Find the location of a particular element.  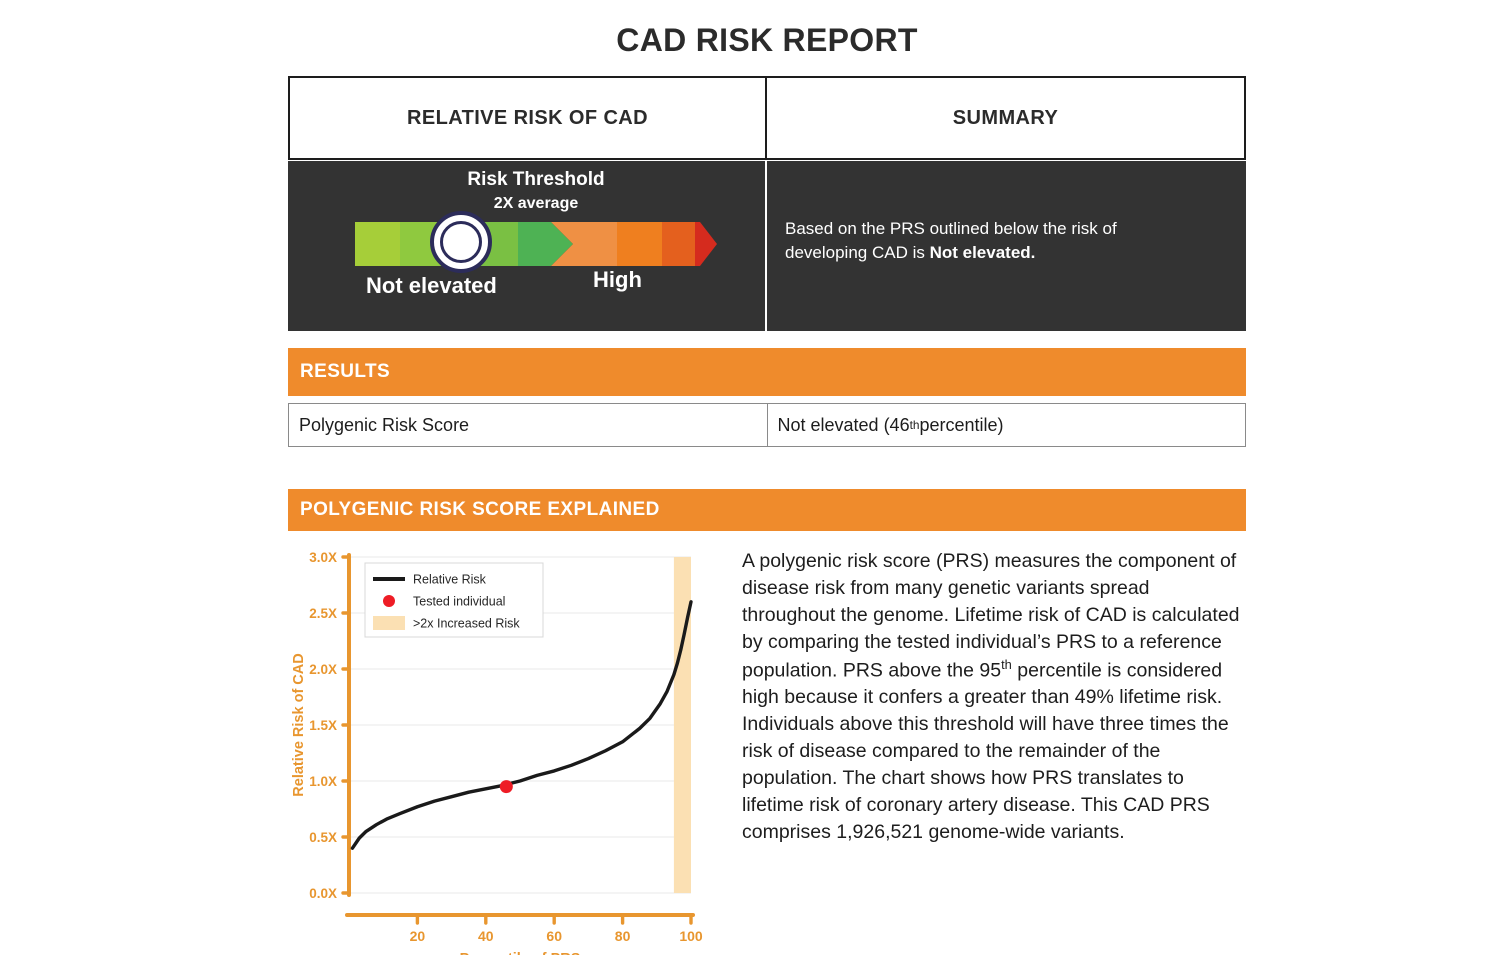

results-value-superscript: th is located at coordinates (914, 425).